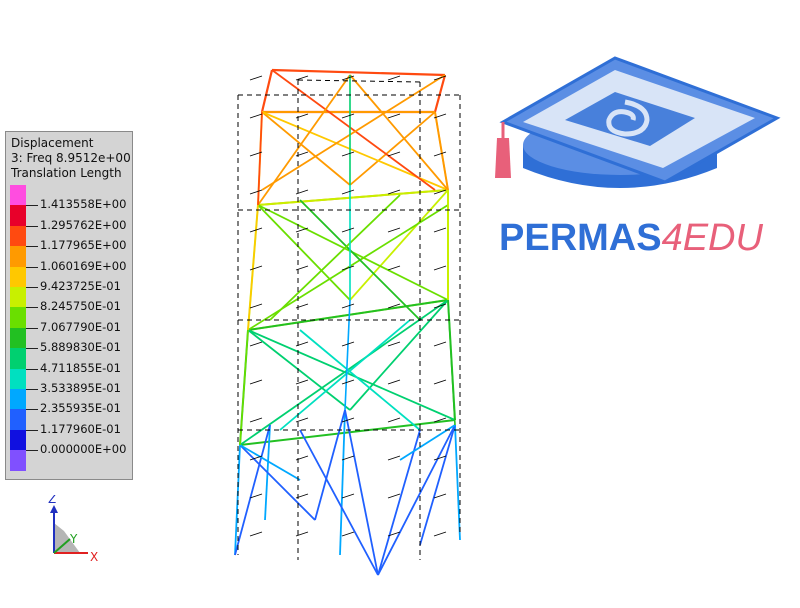 This screenshot has height=608, width=800. What do you see at coordinates (83, 204) in the screenshot?
I see `legend-value-label: 1.413558E+00` at bounding box center [83, 204].